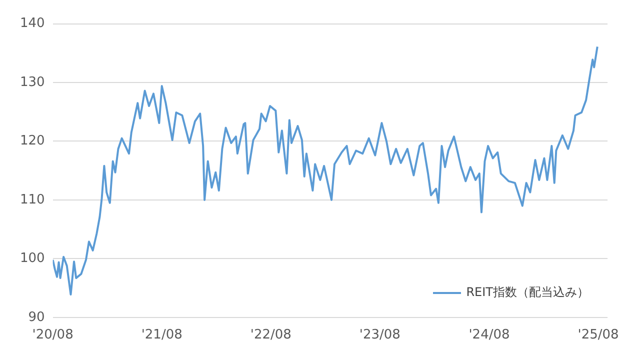  Describe the element at coordinates (379, 335) in the screenshot. I see `x-tick-label: '23/08` at that location.